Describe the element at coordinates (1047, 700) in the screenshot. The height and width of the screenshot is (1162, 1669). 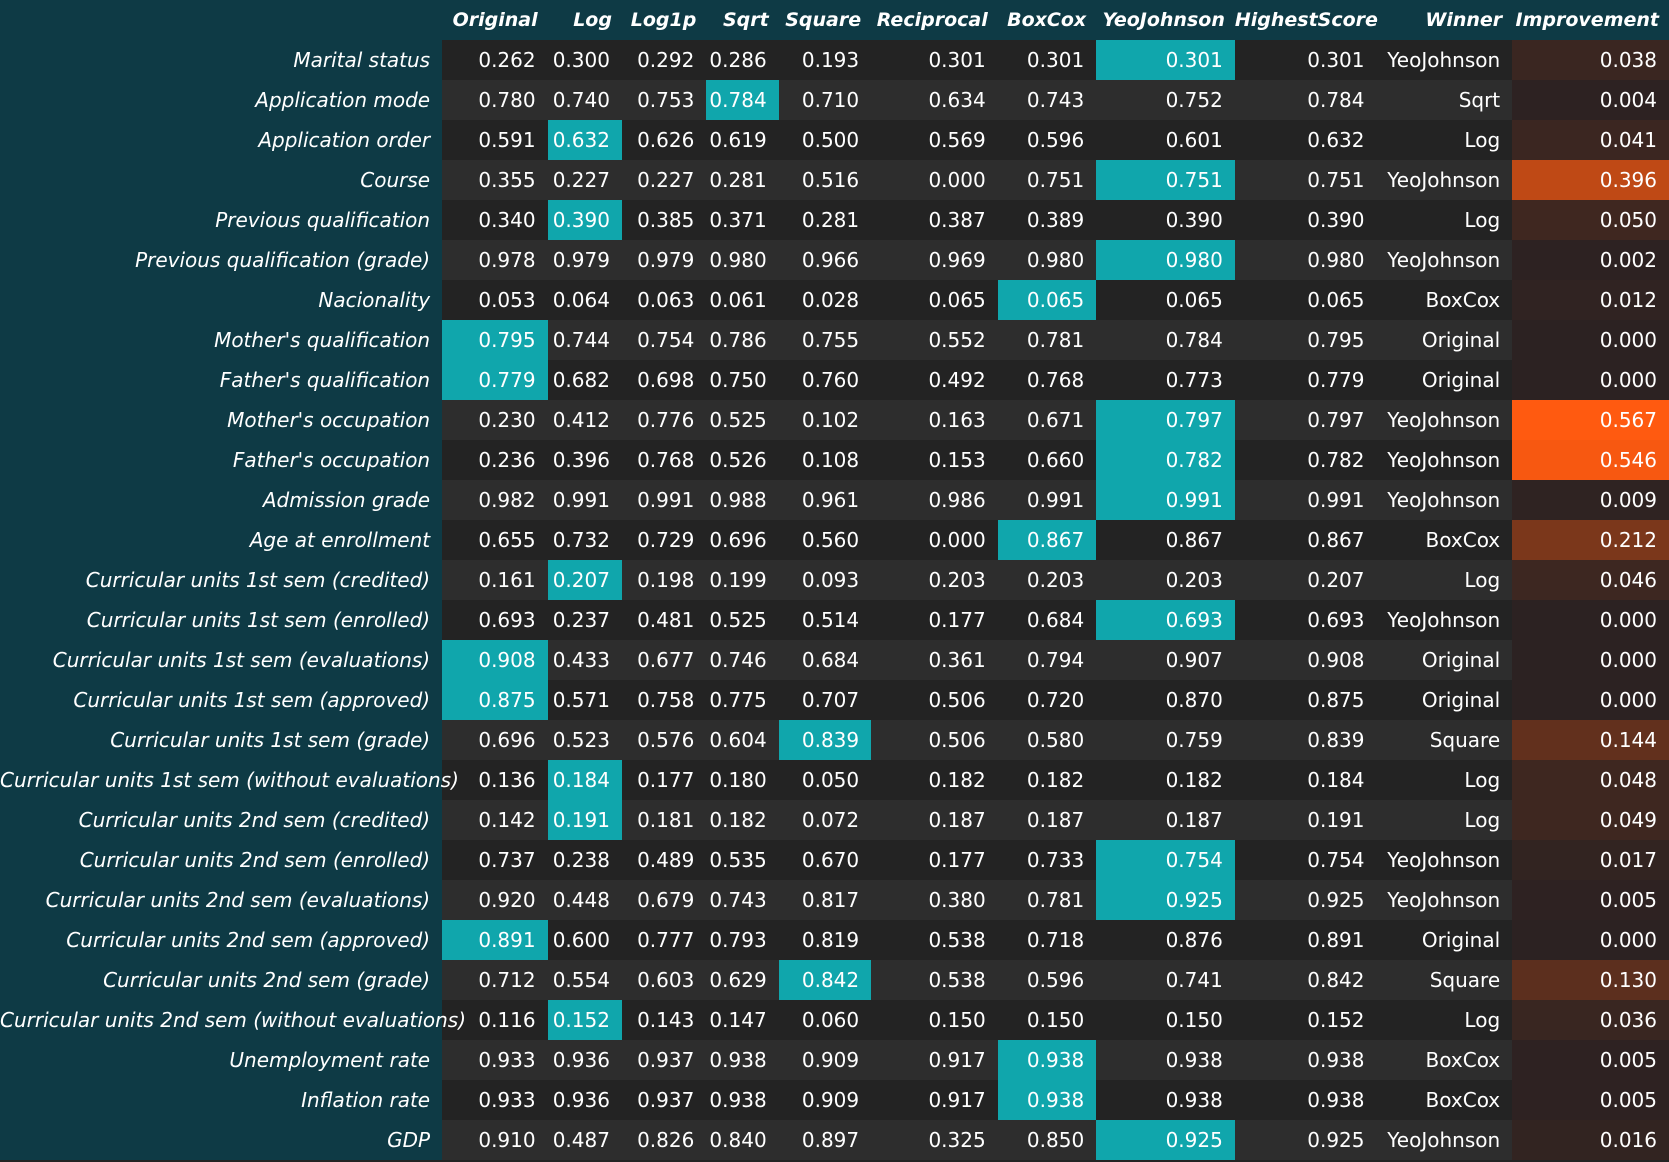
I see `cell-boxcox: 0.720` at that location.